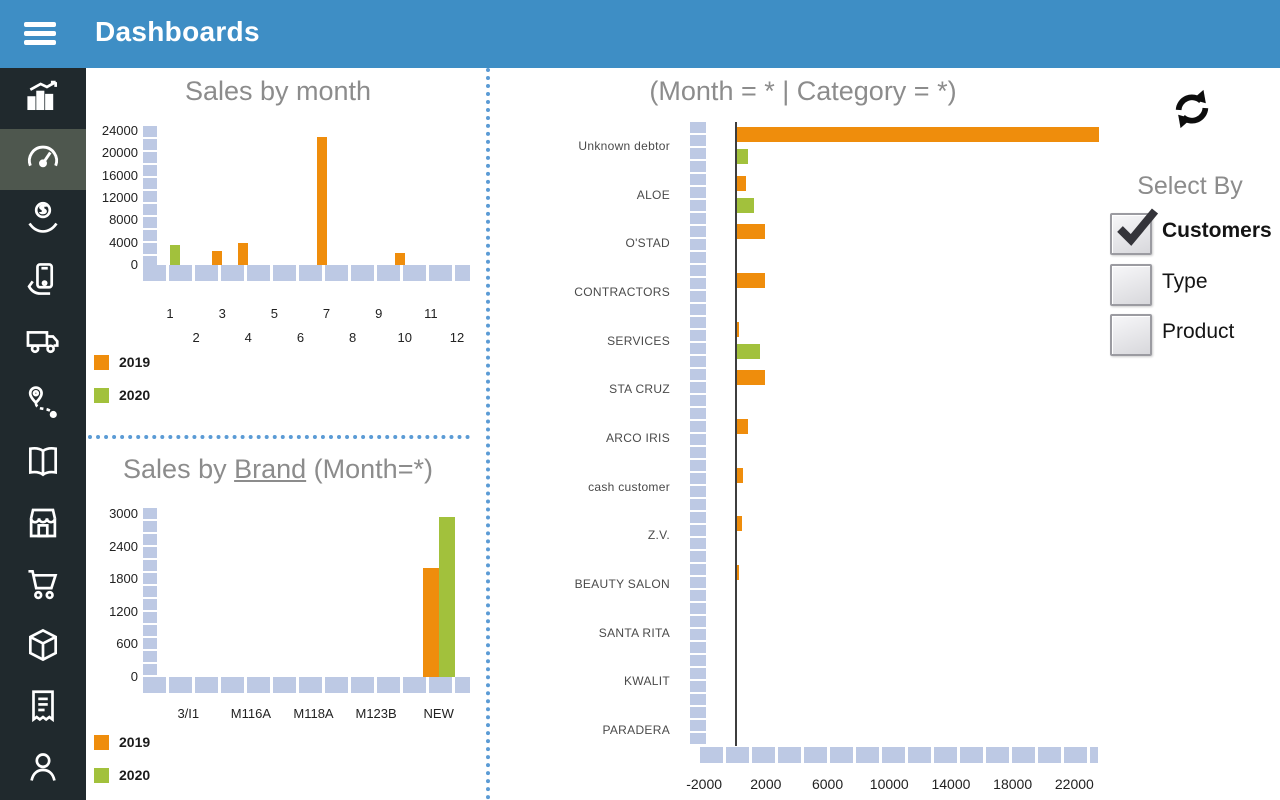  I want to click on bar-2020-SERVICES, so click(749, 351).